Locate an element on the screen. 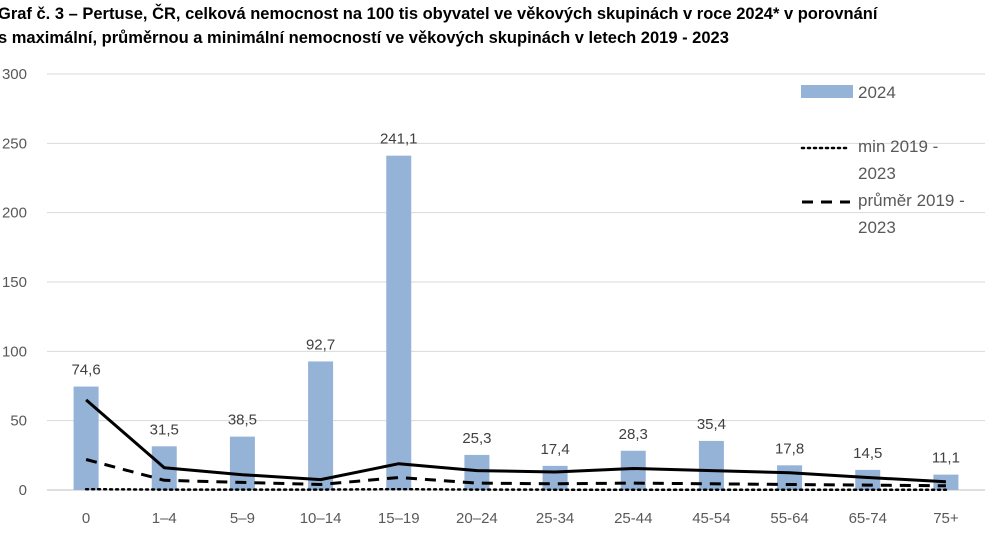  legend: 2024 min 2019 -2023 průměr 2019 -2023 is located at coordinates (882, 160).